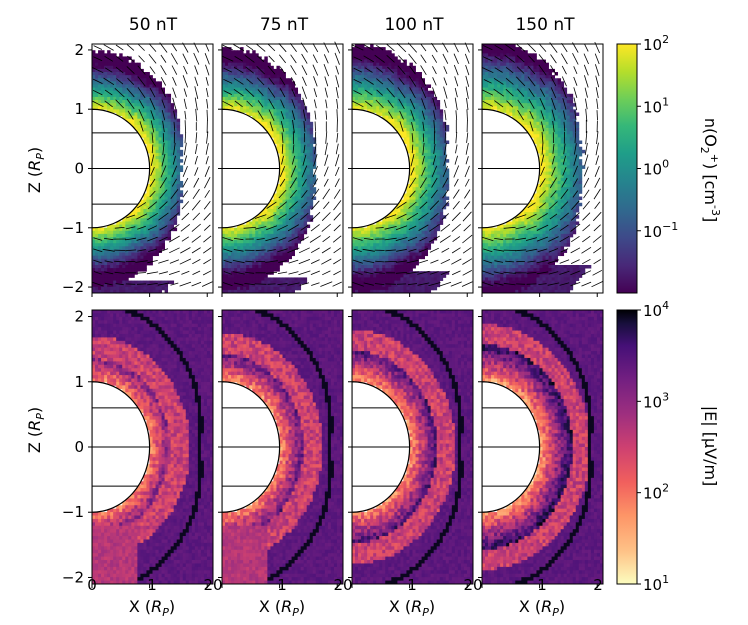  I want to click on x-axis-label-2: X (RP), so click(282, 608).